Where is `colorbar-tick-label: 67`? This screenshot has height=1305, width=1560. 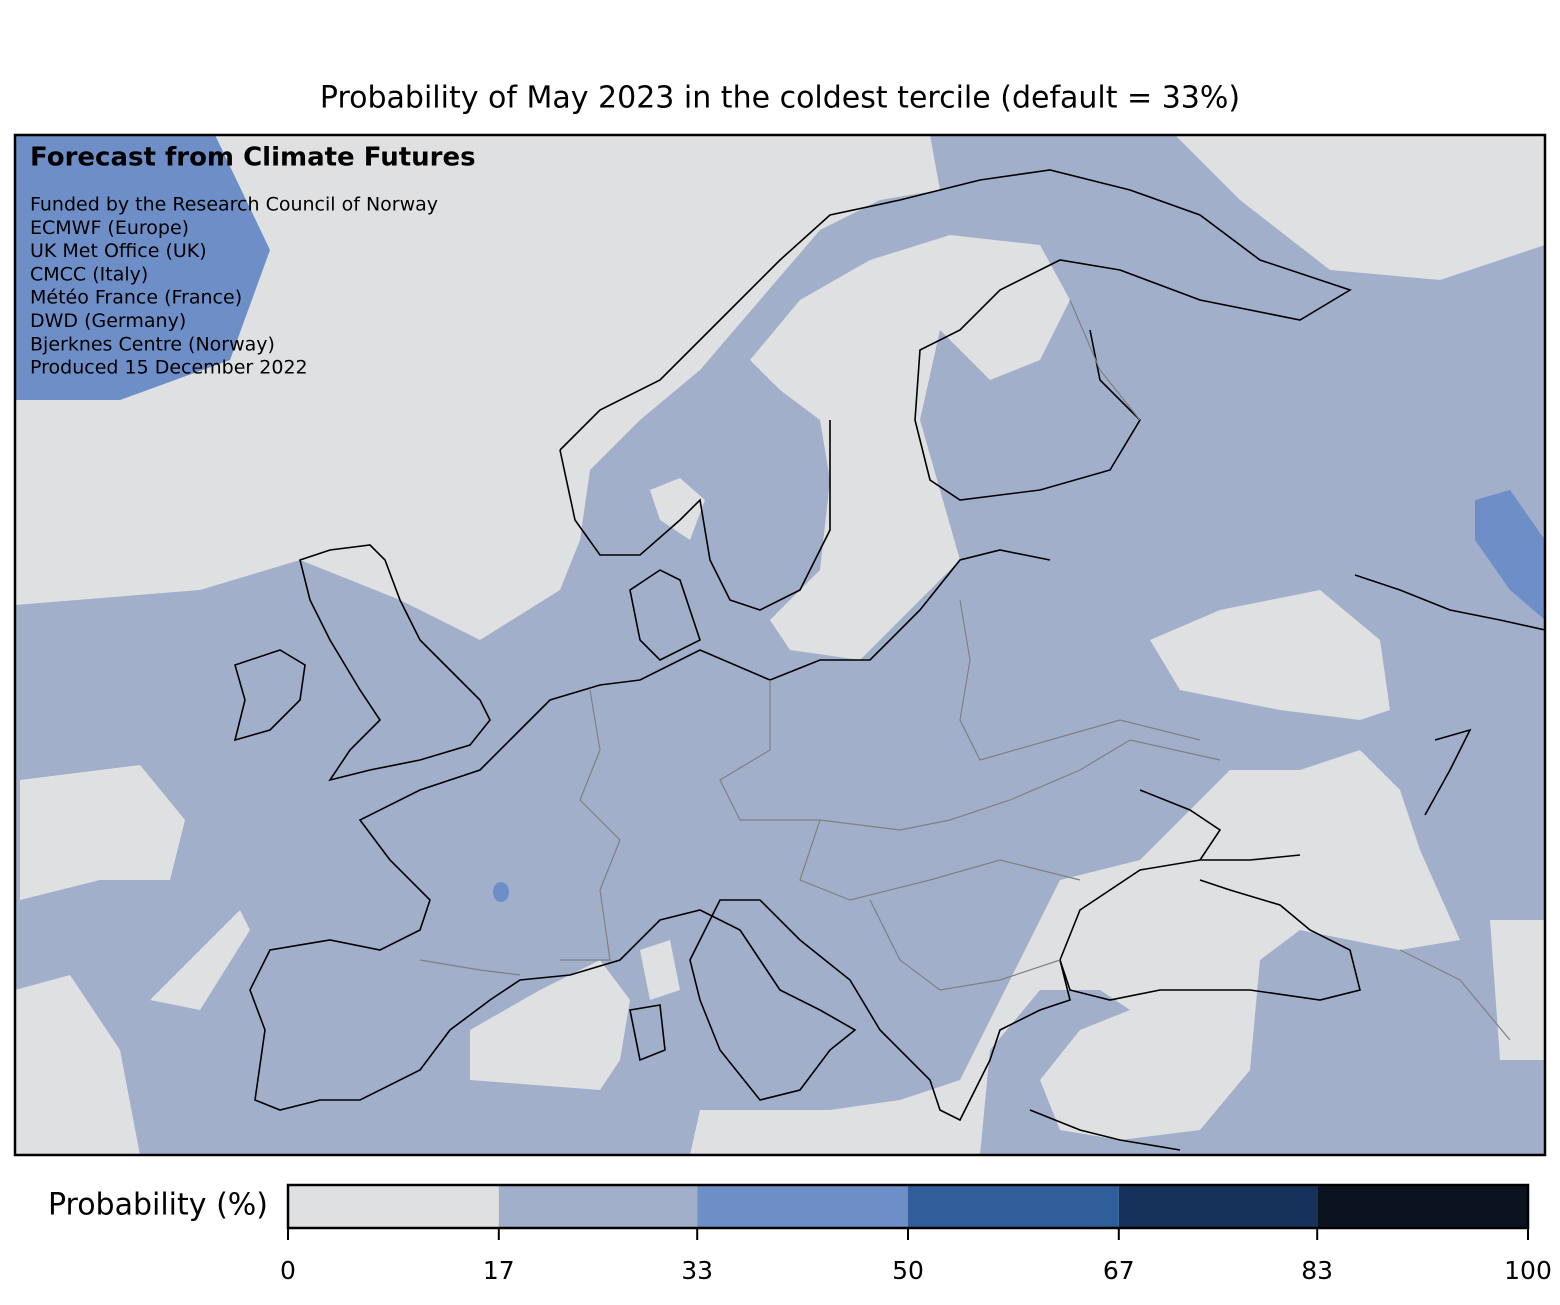
colorbar-tick-label: 67 is located at coordinates (1119, 1270).